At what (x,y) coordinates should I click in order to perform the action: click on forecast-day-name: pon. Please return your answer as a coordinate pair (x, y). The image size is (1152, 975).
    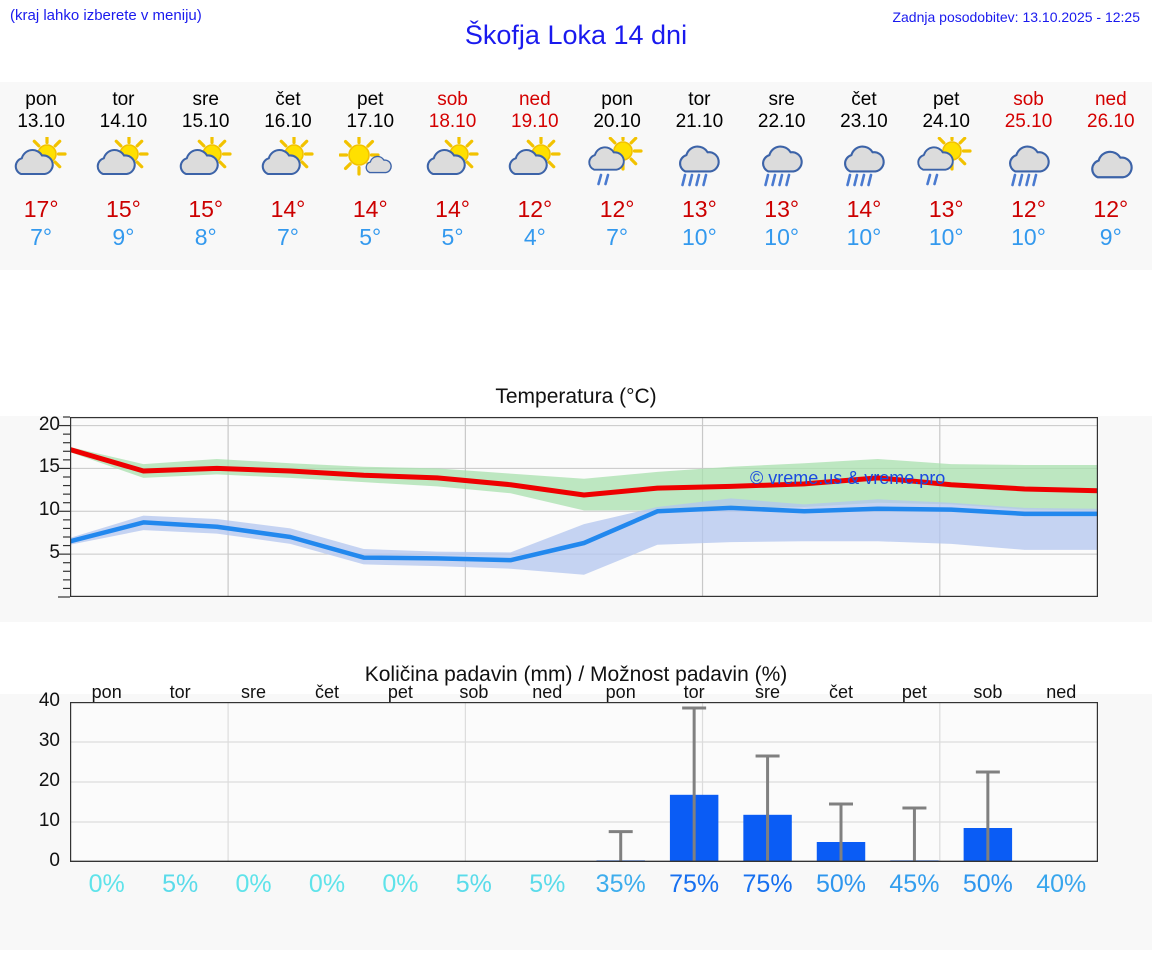
    Looking at the image, I should click on (617, 99).